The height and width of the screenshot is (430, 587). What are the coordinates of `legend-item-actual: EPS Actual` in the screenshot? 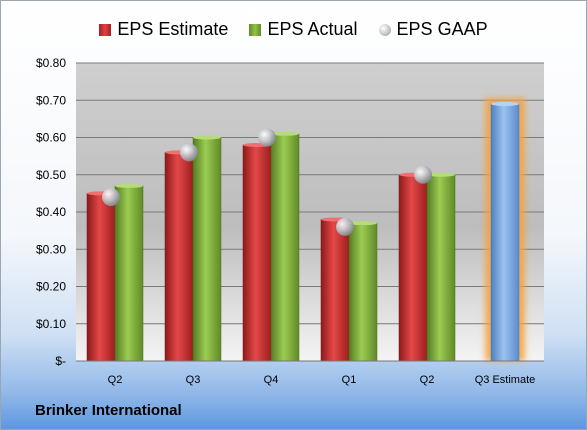 It's located at (303, 29).